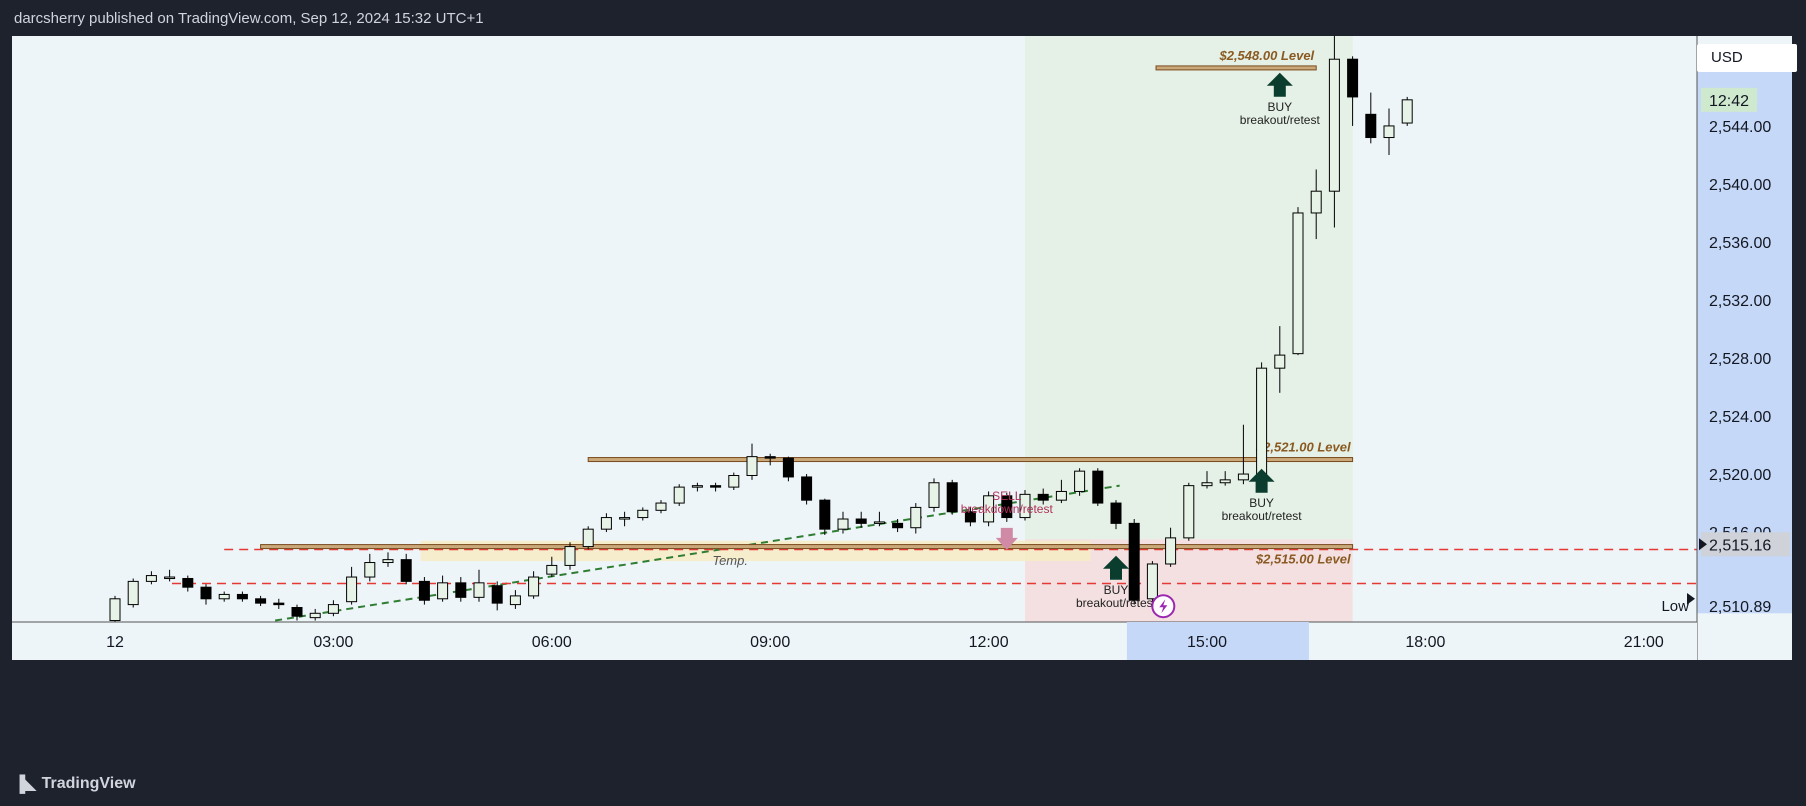 Image resolution: width=1806 pixels, height=806 pixels. Describe the element at coordinates (1266, 55) in the screenshot. I see `level-label: $2,548.00 Level` at that location.